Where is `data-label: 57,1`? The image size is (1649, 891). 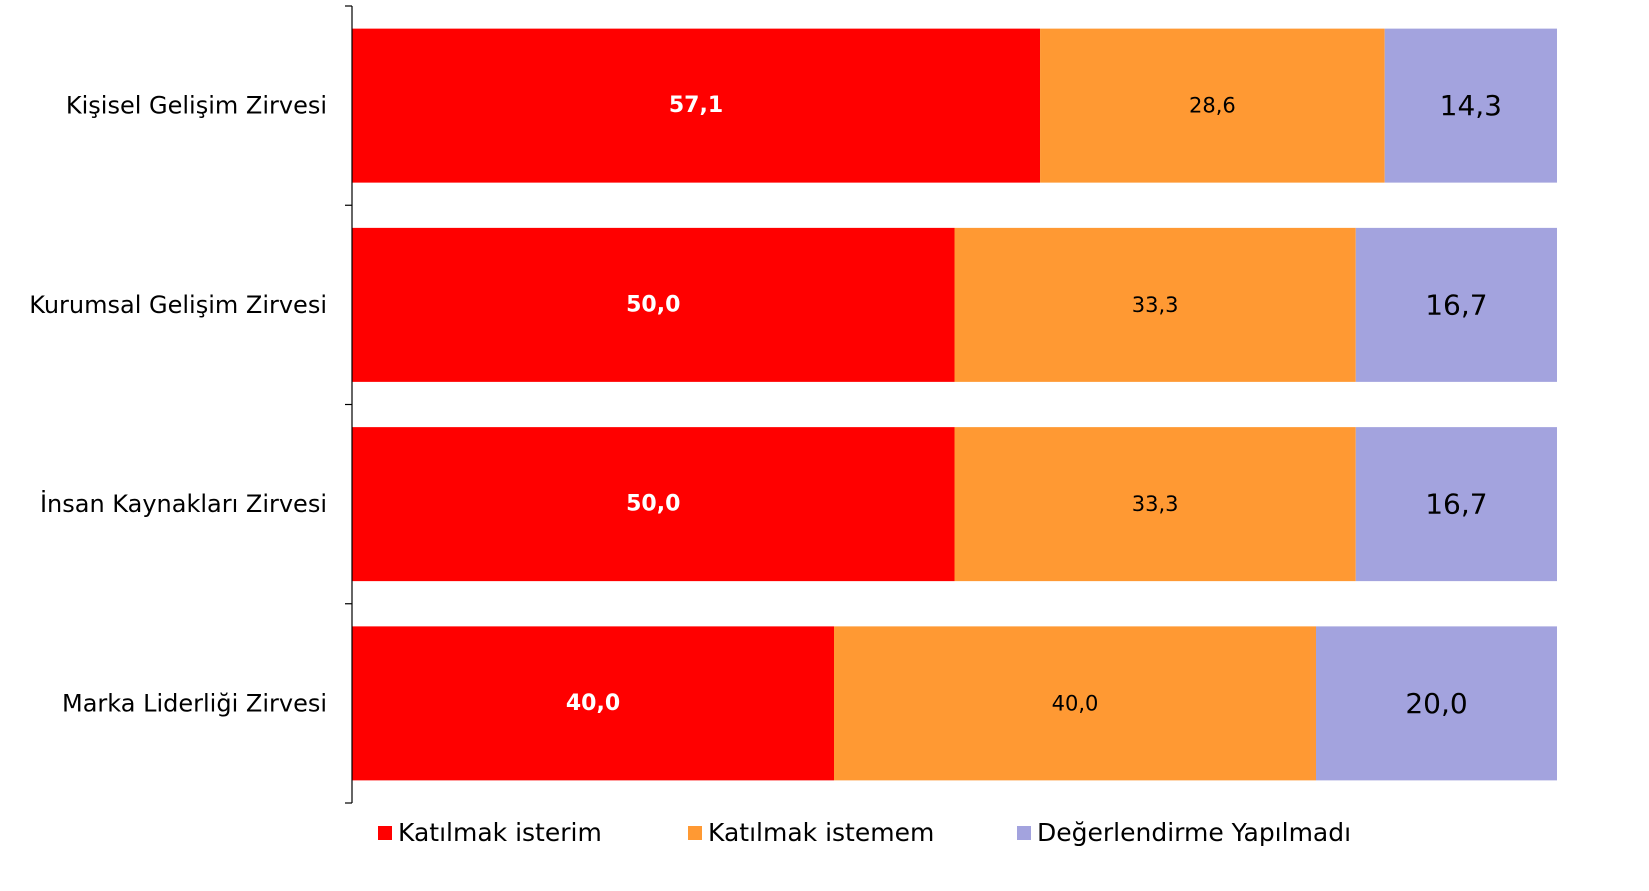
data-label: 57,1 is located at coordinates (696, 105).